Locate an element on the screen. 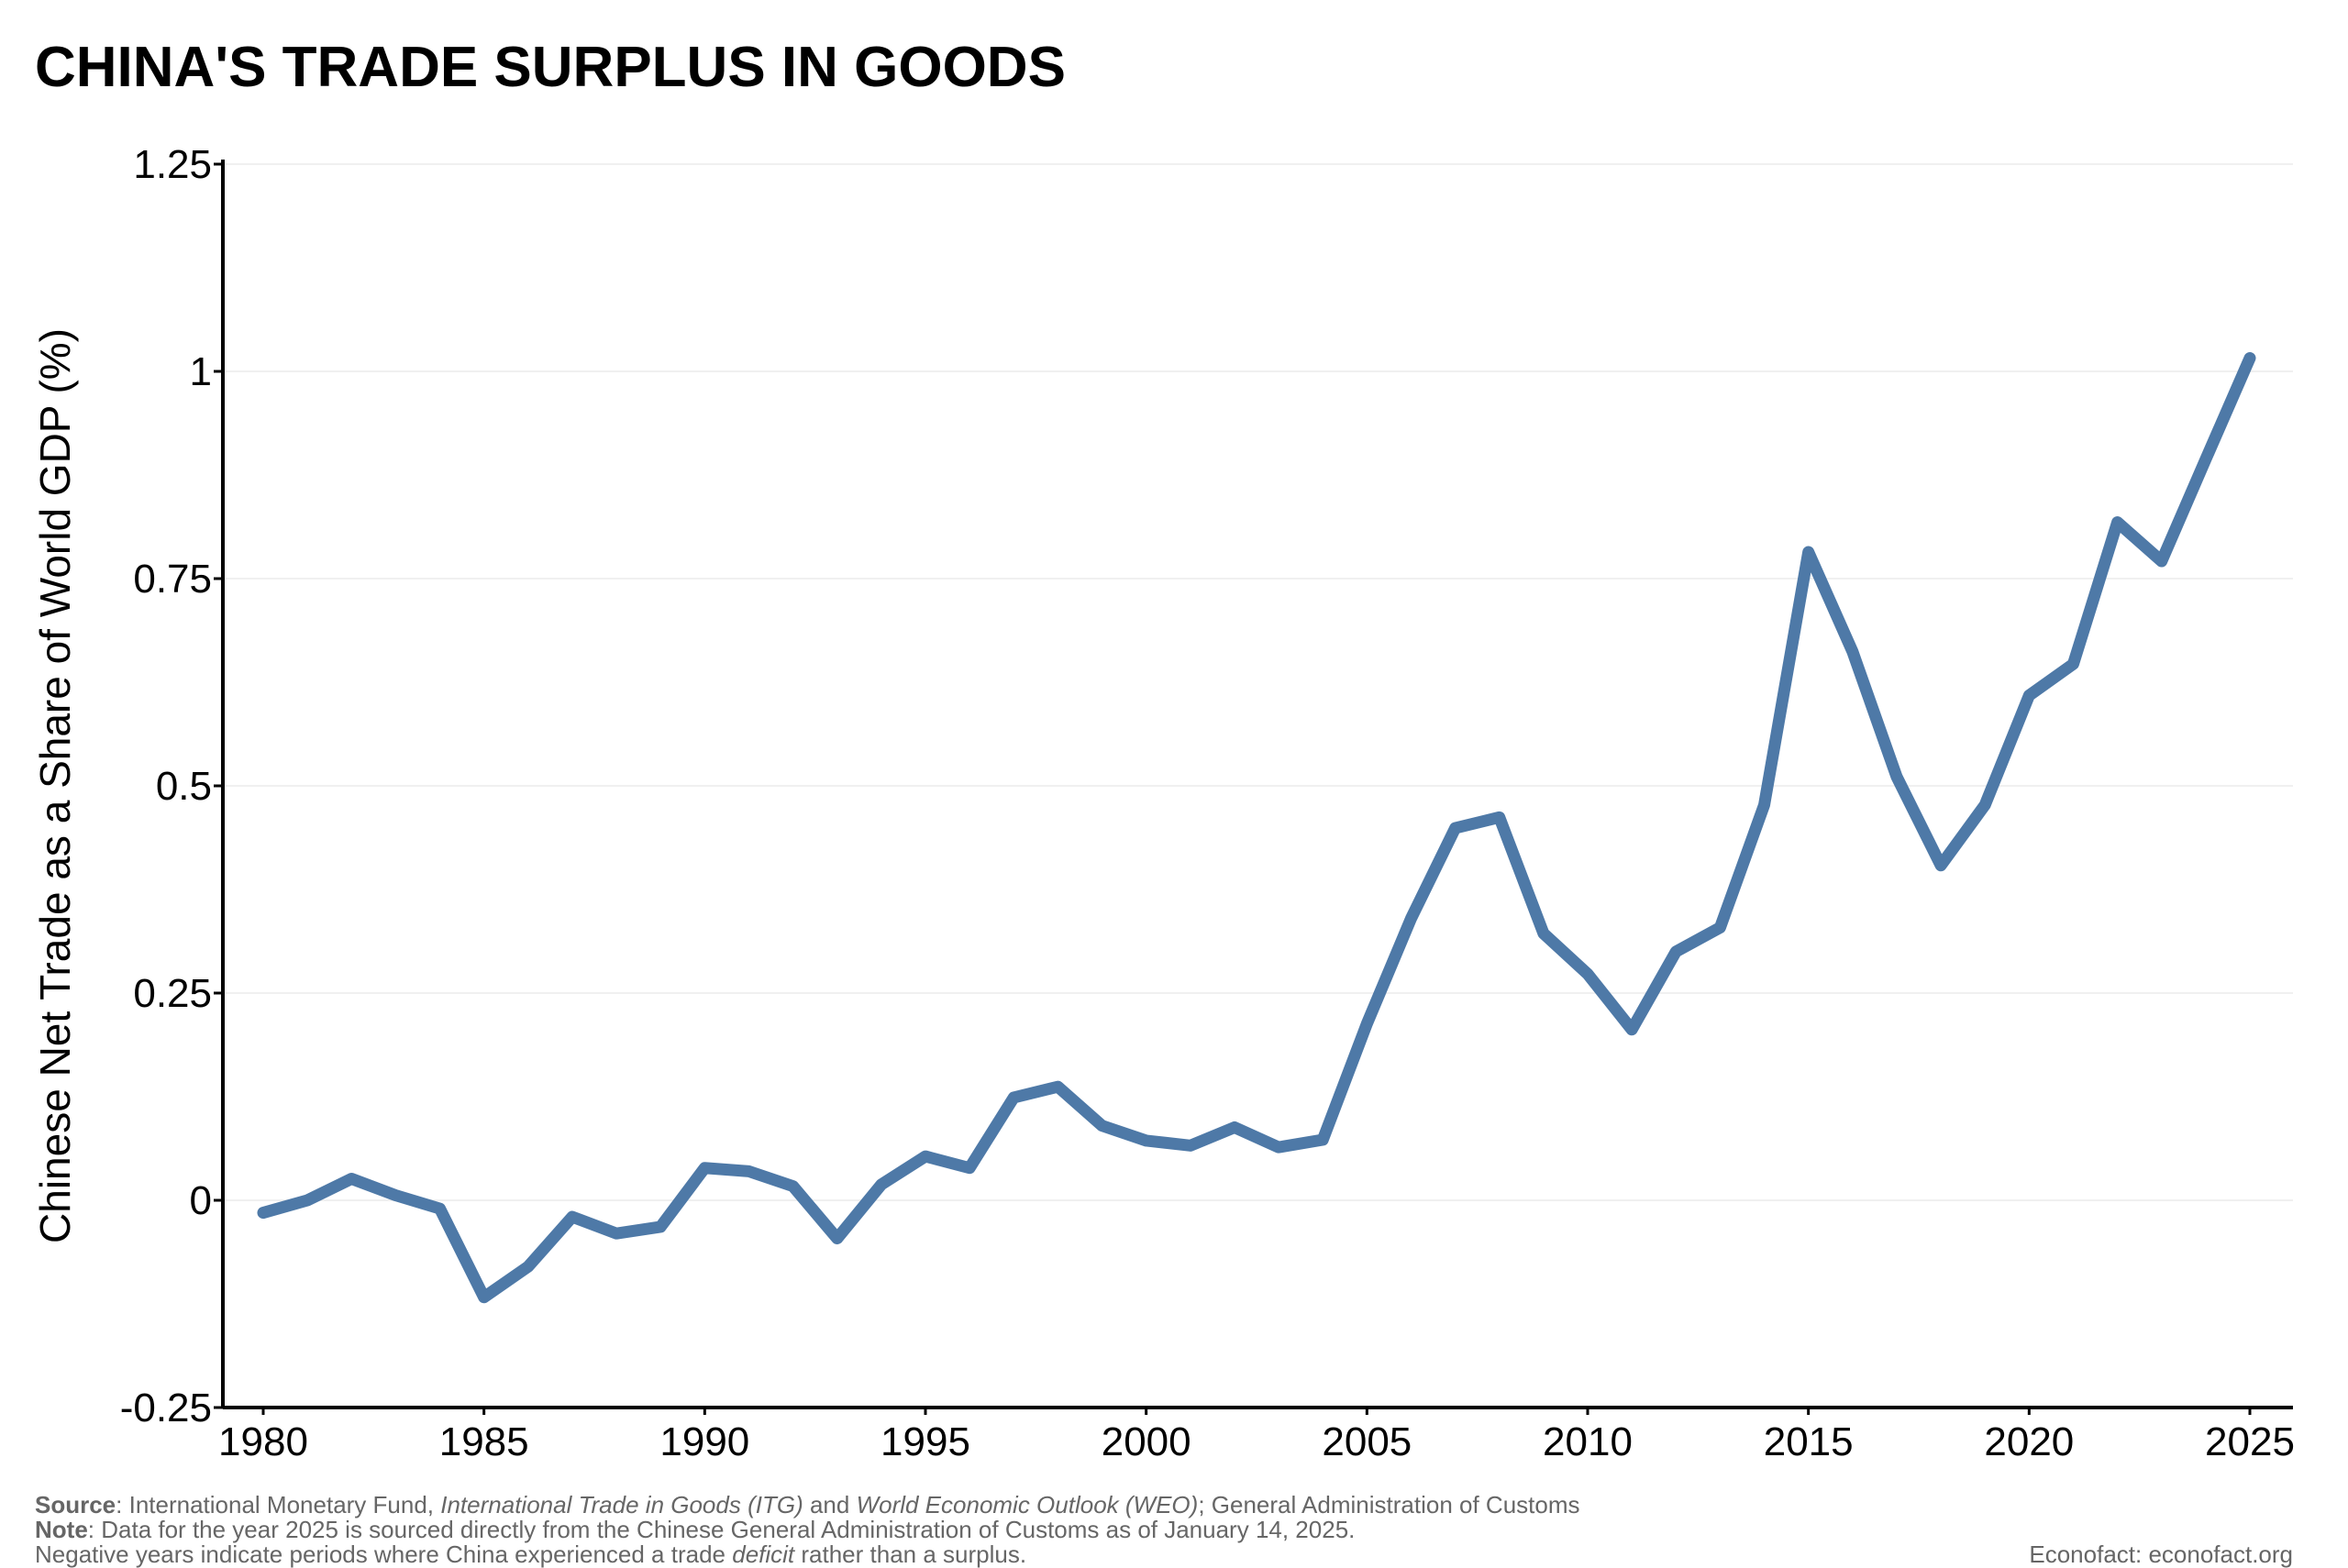 The width and height of the screenshot is (2348, 1568). y-tick-label: 1 is located at coordinates (201, 372).